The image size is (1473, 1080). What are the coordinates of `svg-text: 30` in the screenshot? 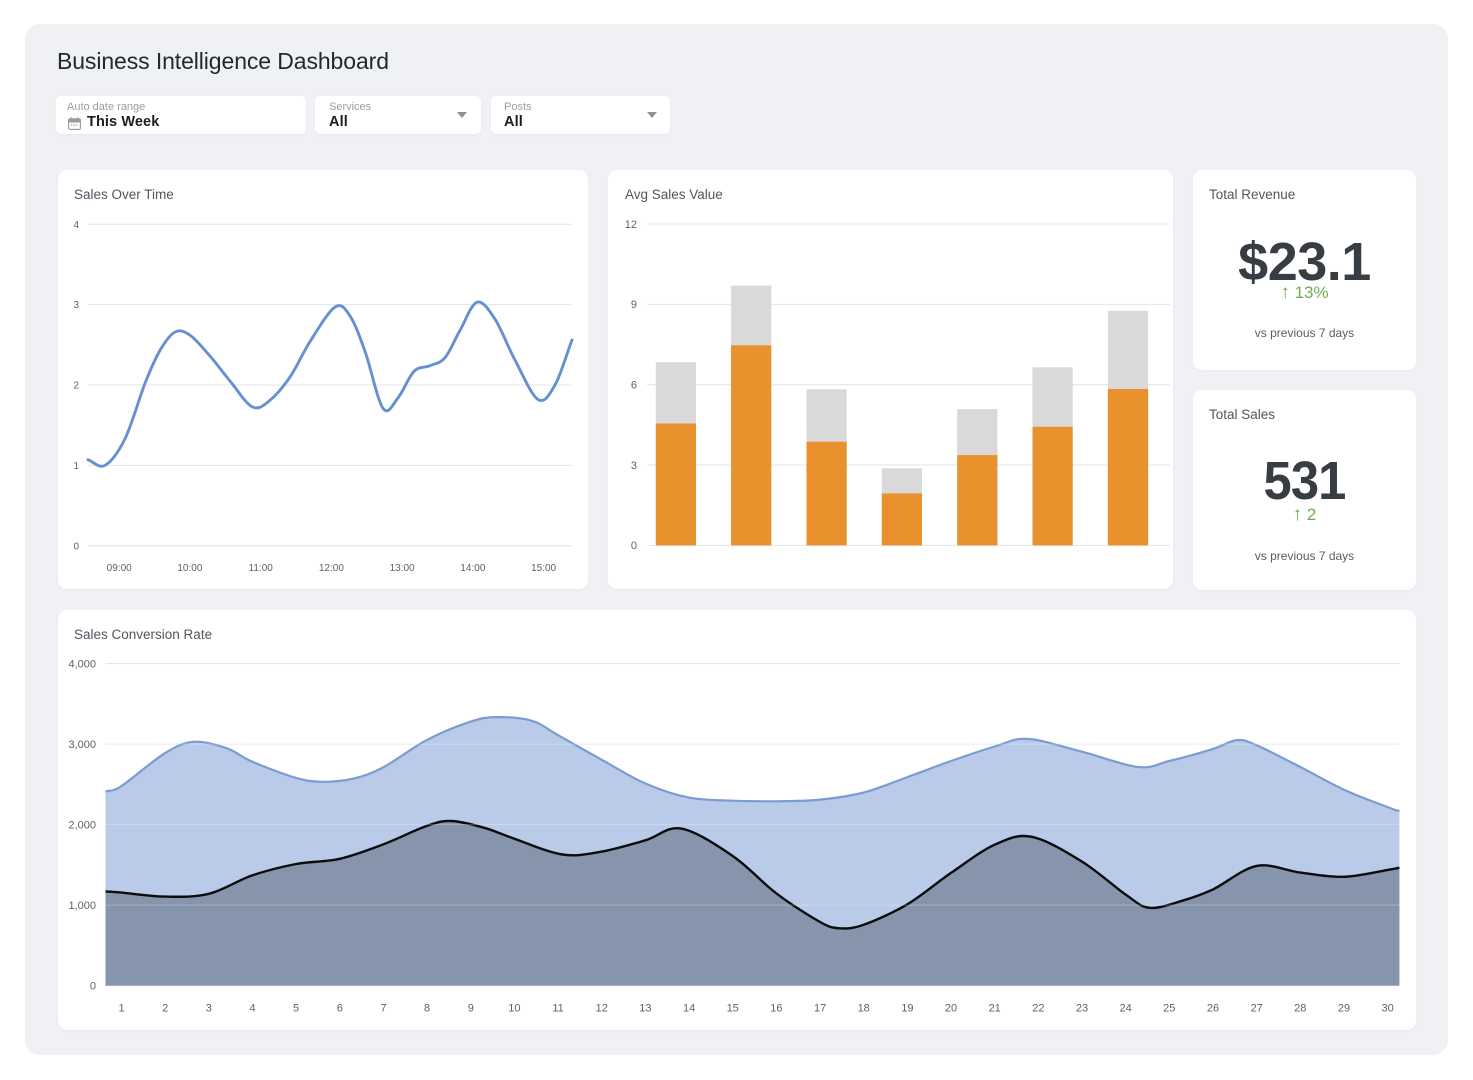 It's located at (1387, 1009).